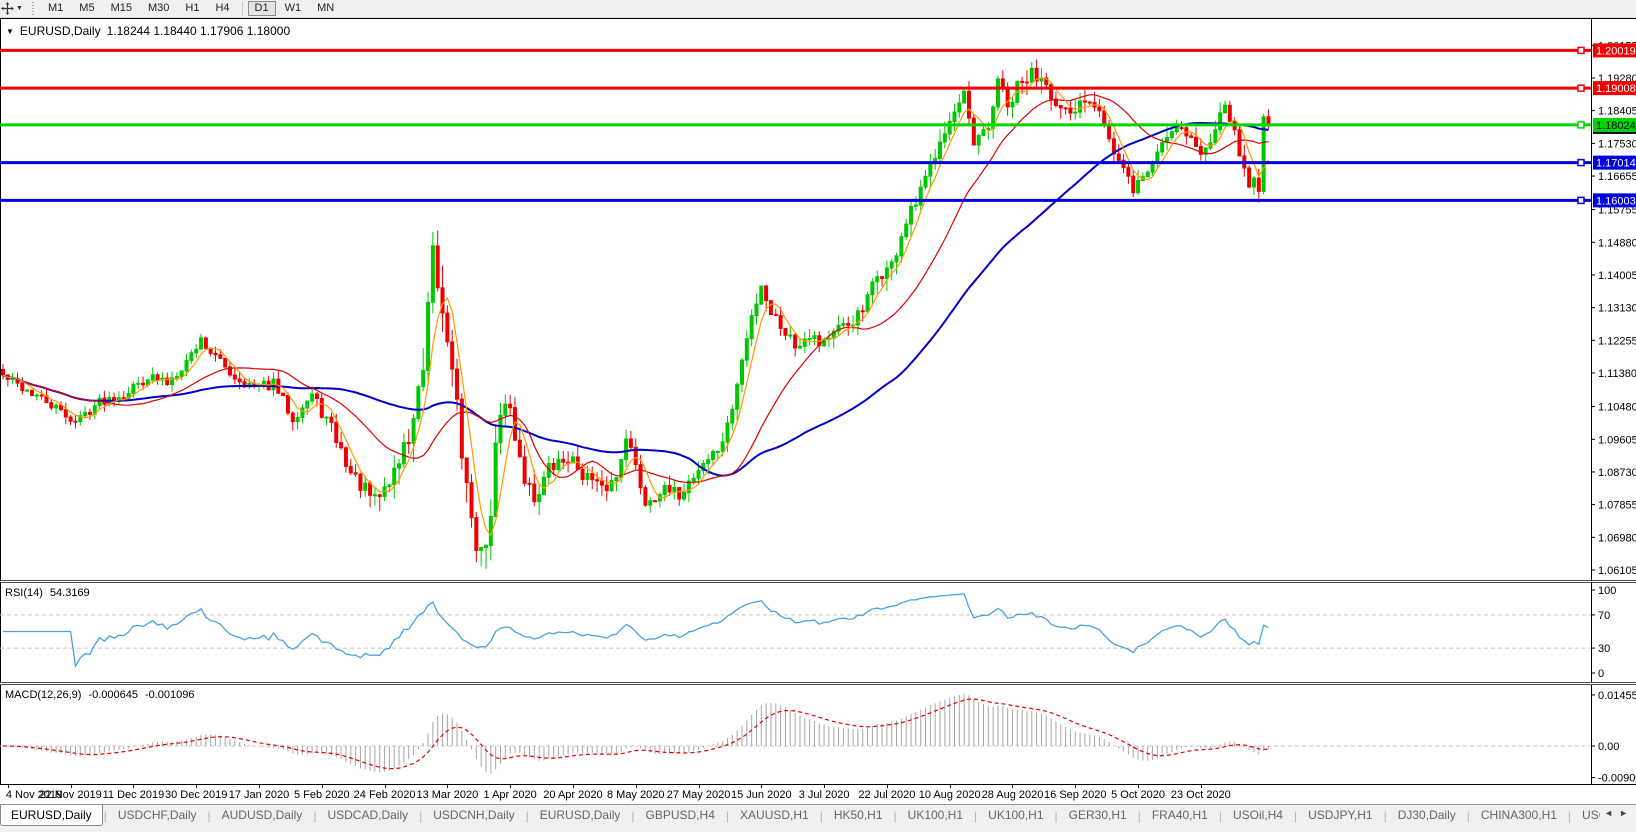 The height and width of the screenshot is (832, 1636). What do you see at coordinates (87, 8) in the screenshot?
I see `period-button-M5: M5` at bounding box center [87, 8].